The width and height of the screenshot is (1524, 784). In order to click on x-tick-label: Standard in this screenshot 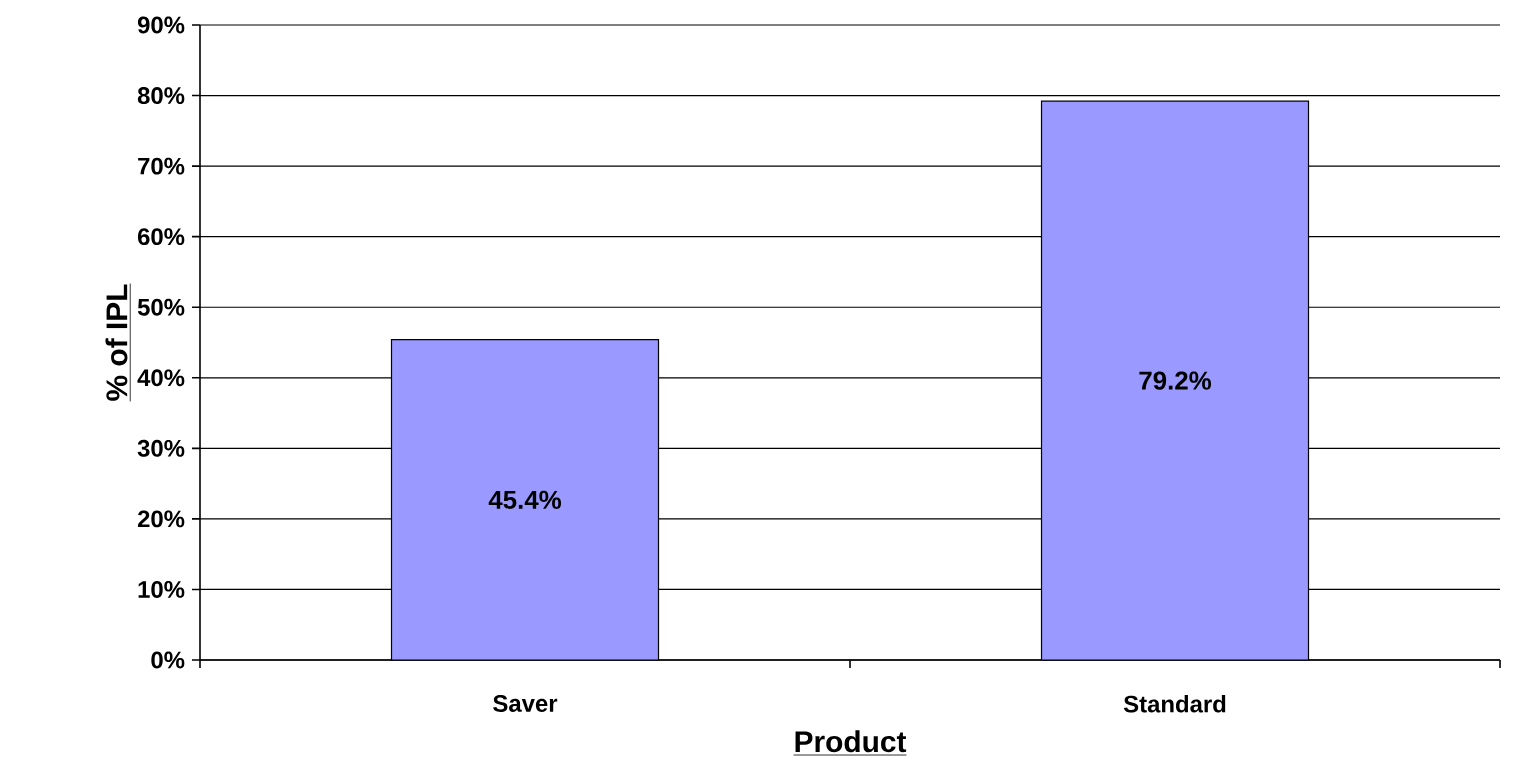, I will do `click(1174, 704)`.